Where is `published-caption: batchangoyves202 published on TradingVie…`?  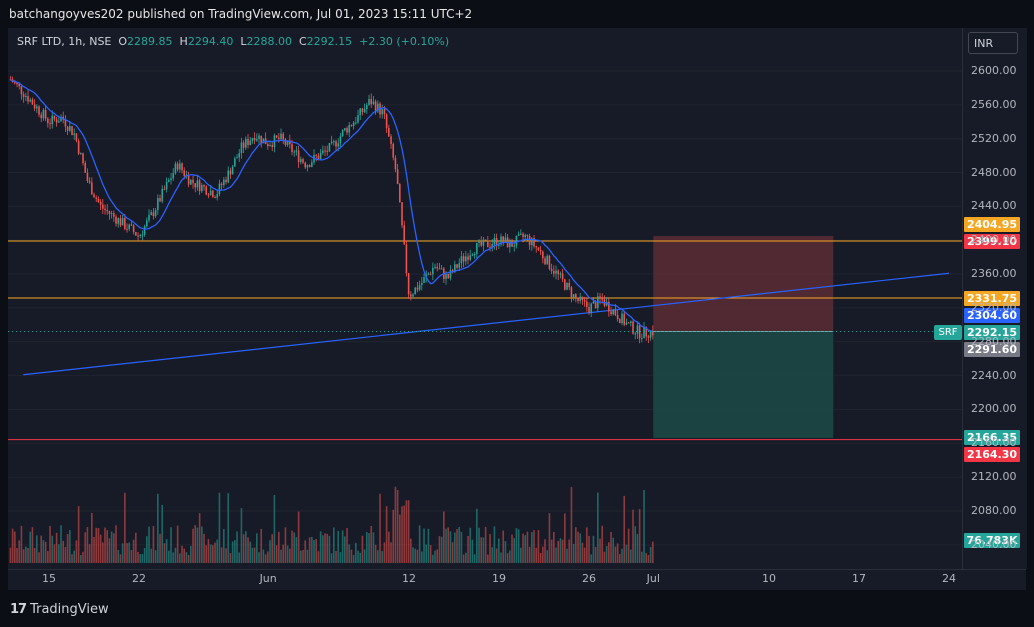
published-caption: batchangoyves202 published on TradingVie… is located at coordinates (241, 14).